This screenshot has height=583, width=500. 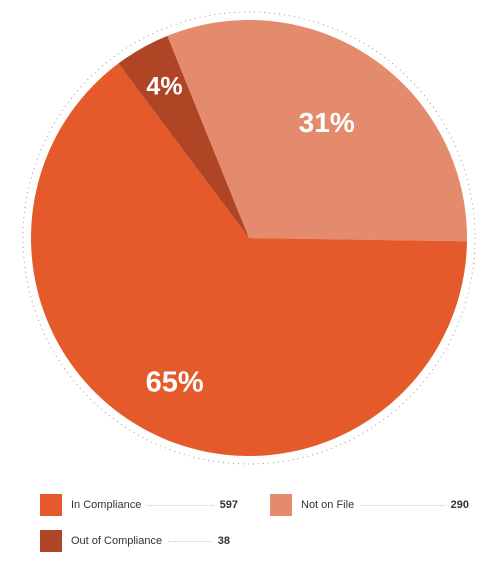 I want to click on legend-label-not-on-file: Not on File, so click(x=328, y=505).